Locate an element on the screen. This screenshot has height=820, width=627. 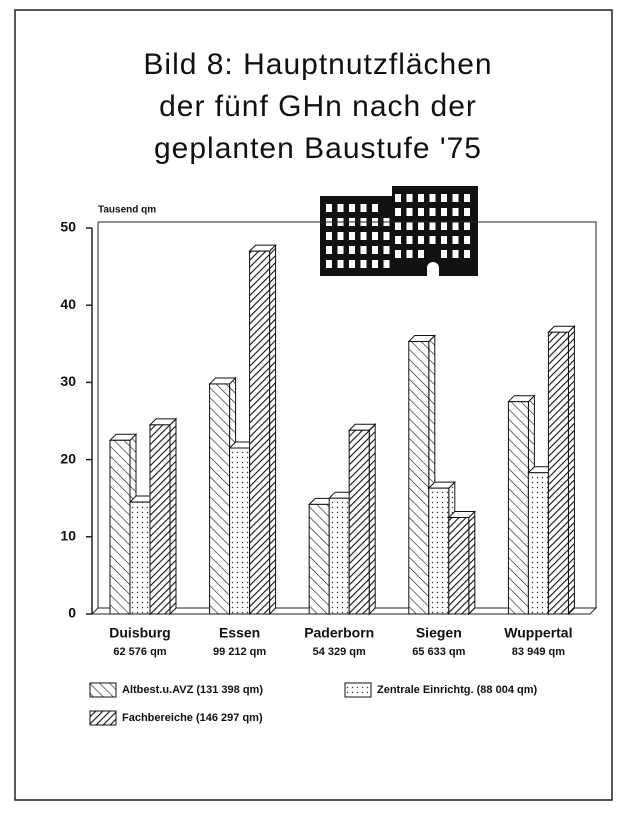
x-tick-label: Wuppertal is located at coordinates (538, 633).